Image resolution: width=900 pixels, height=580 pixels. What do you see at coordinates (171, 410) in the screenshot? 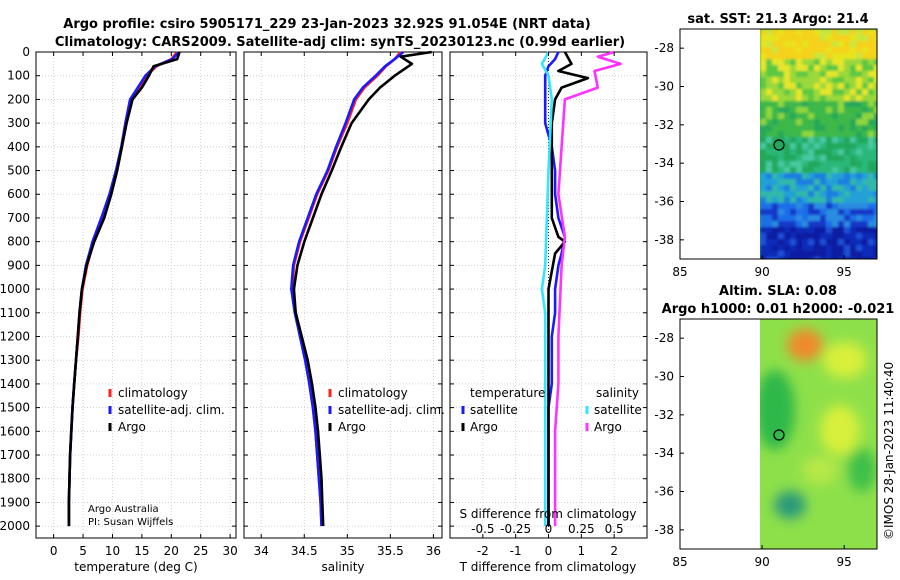
I see `legend-label-satellite-adj: satellite-adj. clim.` at bounding box center [171, 410].